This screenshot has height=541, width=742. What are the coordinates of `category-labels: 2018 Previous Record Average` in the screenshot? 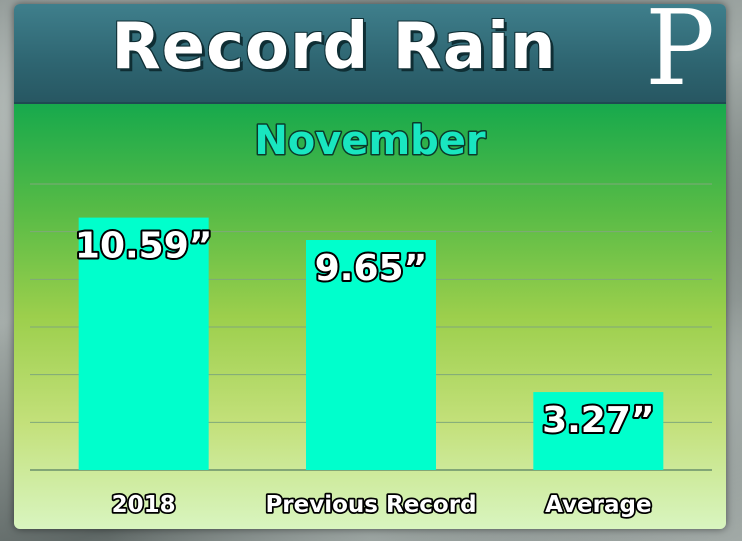 It's located at (381, 505).